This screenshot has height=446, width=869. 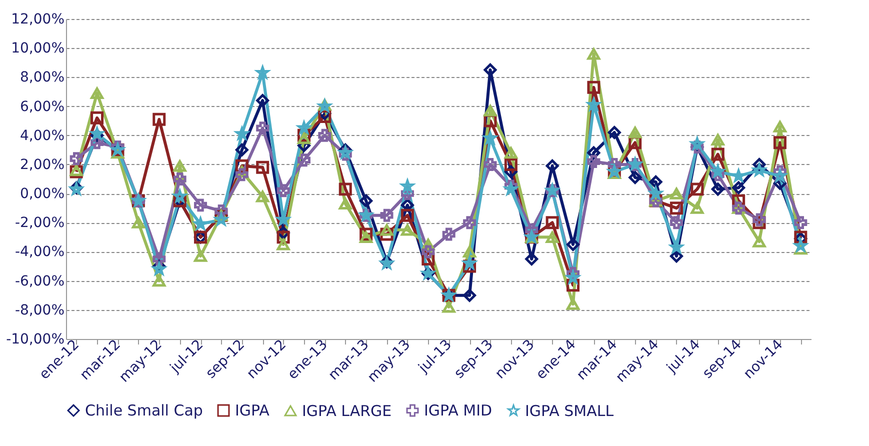 What do you see at coordinates (144, 411) in the screenshot?
I see `legend-label: Chile Small Cap` at bounding box center [144, 411].